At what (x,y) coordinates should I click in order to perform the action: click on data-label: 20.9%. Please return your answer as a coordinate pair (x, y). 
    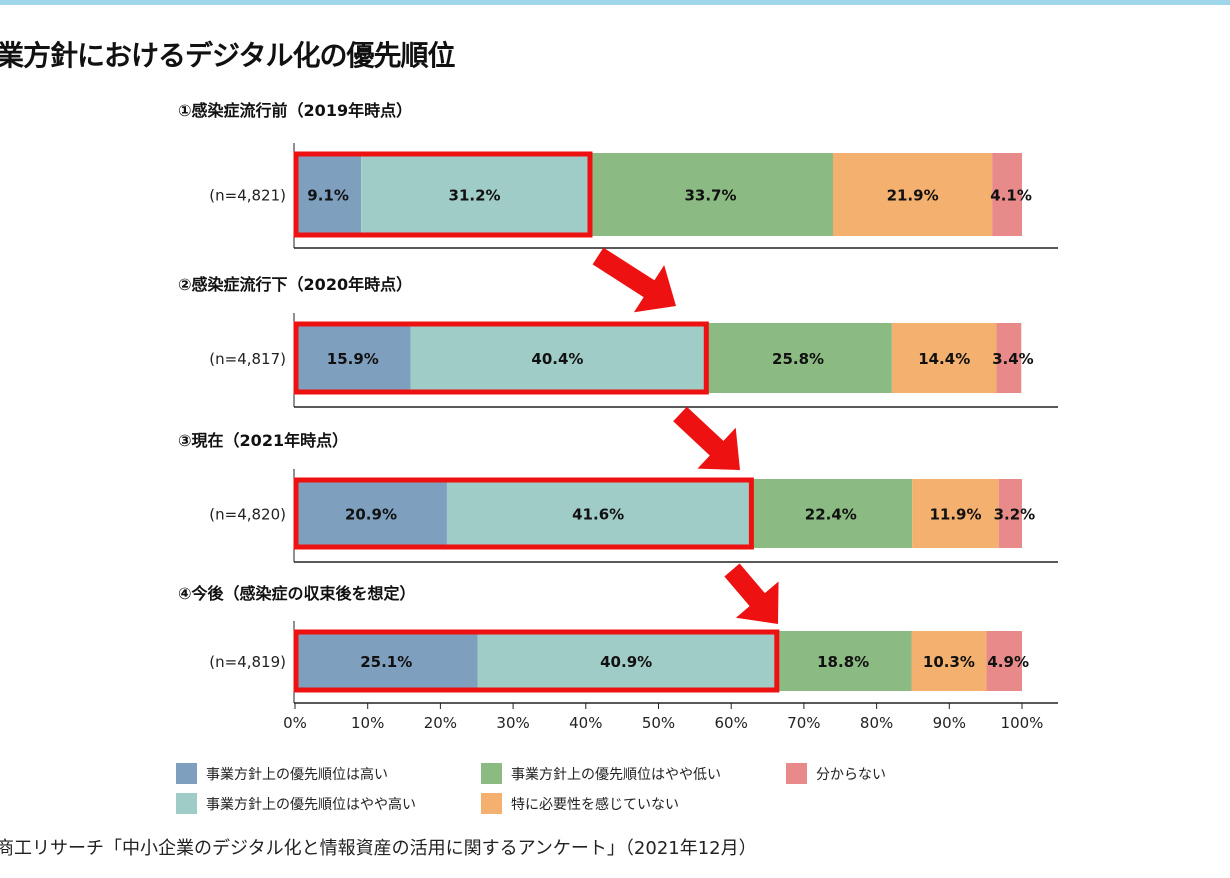
    Looking at the image, I should click on (371, 515).